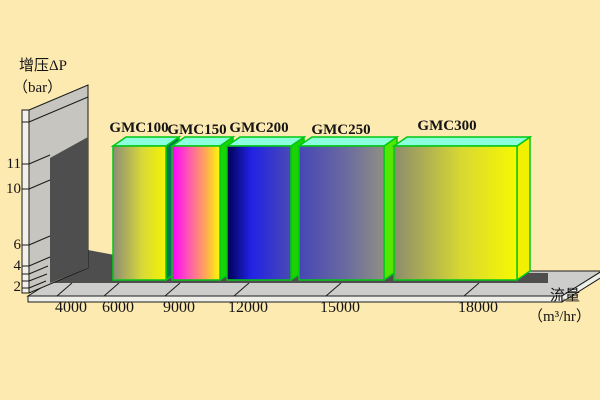 The width and height of the screenshot is (600, 400). What do you see at coordinates (340, 307) in the screenshot?
I see `x-tick-15000: 15000` at bounding box center [340, 307].